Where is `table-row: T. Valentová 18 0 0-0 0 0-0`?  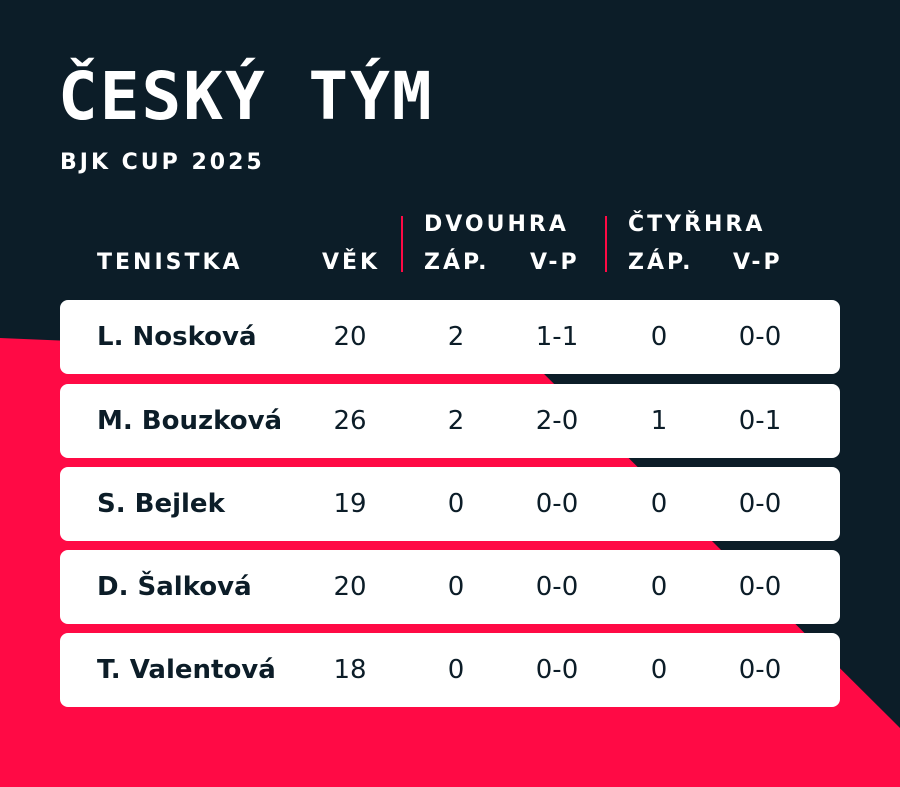
table-row: T. Valentová 18 0 0-0 0 0-0 is located at coordinates (450, 670).